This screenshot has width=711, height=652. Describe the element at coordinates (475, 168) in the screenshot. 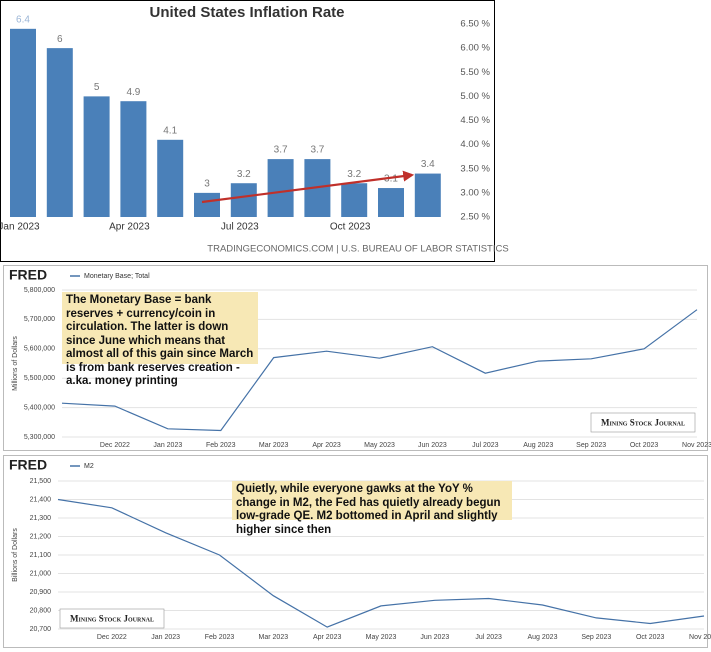

I see `y-tick-label: 3.50 %` at that location.